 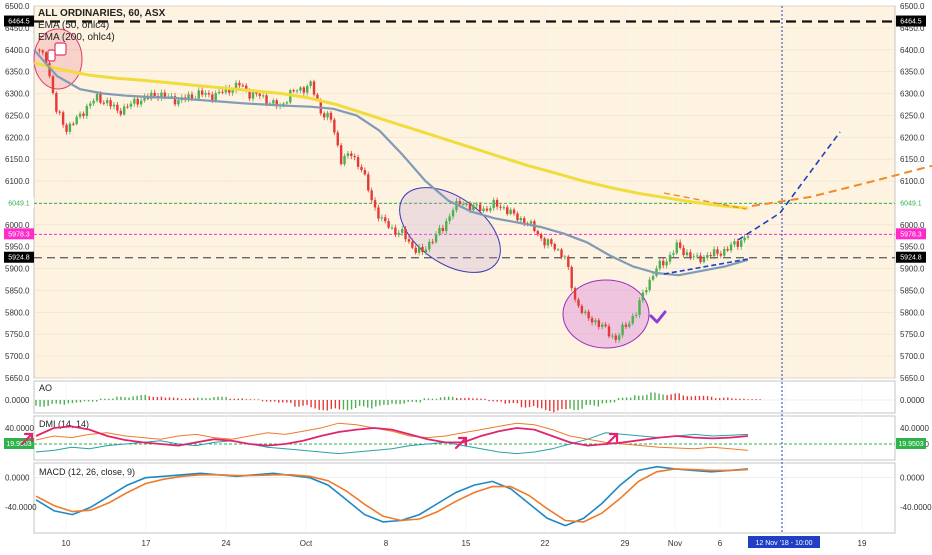 I want to click on hand-pointer-icon, so click(x=60, y=49).